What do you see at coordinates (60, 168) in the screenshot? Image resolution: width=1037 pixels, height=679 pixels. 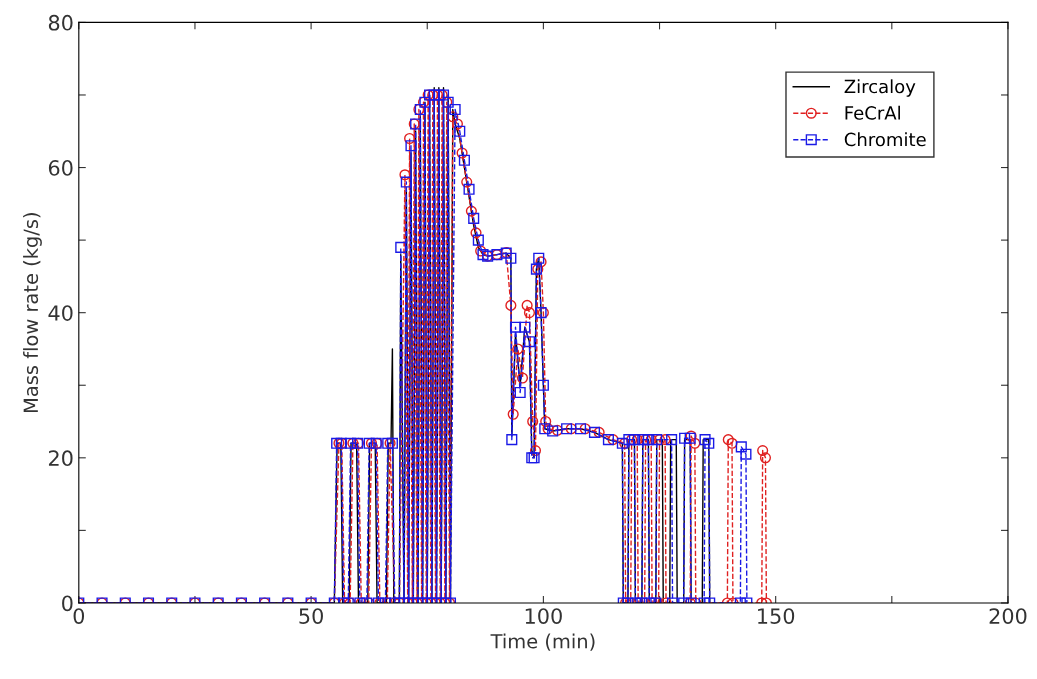 I see `y-tick-label: 60` at bounding box center [60, 168].